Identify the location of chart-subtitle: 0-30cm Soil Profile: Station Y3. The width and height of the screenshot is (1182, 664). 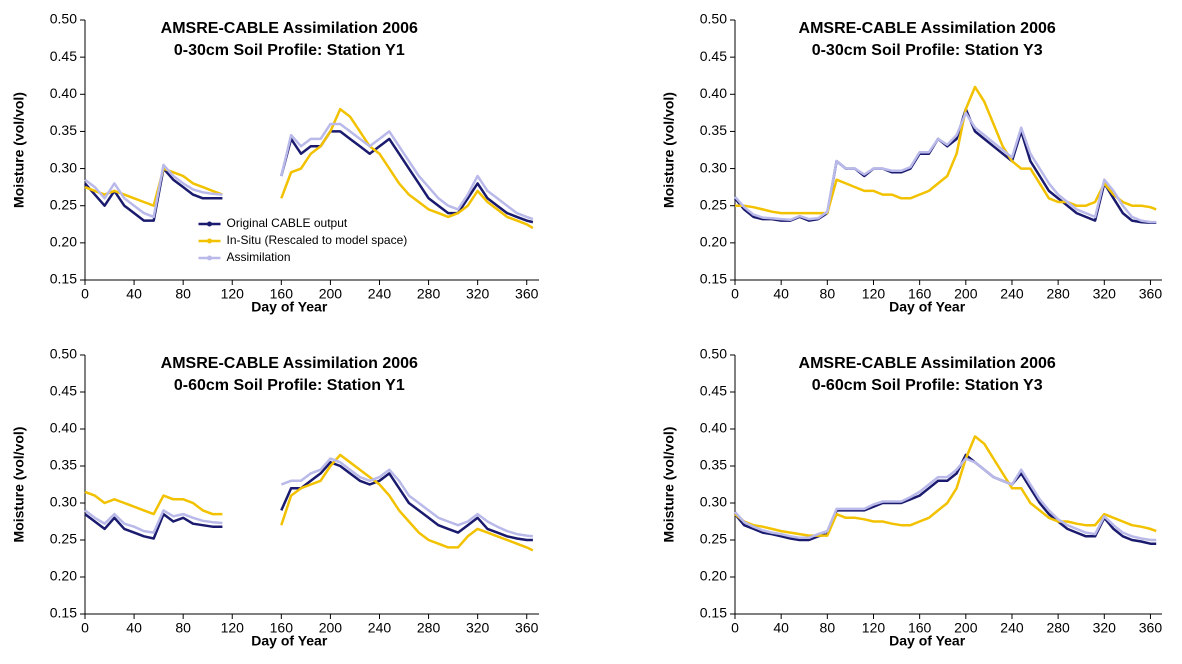
(927, 50).